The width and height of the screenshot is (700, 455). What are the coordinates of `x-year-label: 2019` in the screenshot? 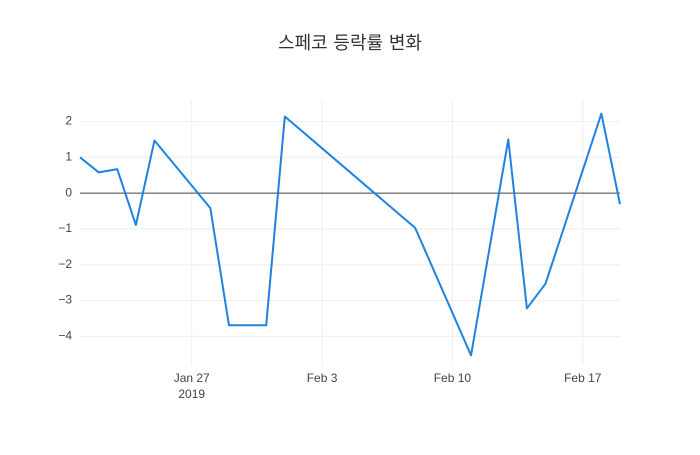 It's located at (191, 394).